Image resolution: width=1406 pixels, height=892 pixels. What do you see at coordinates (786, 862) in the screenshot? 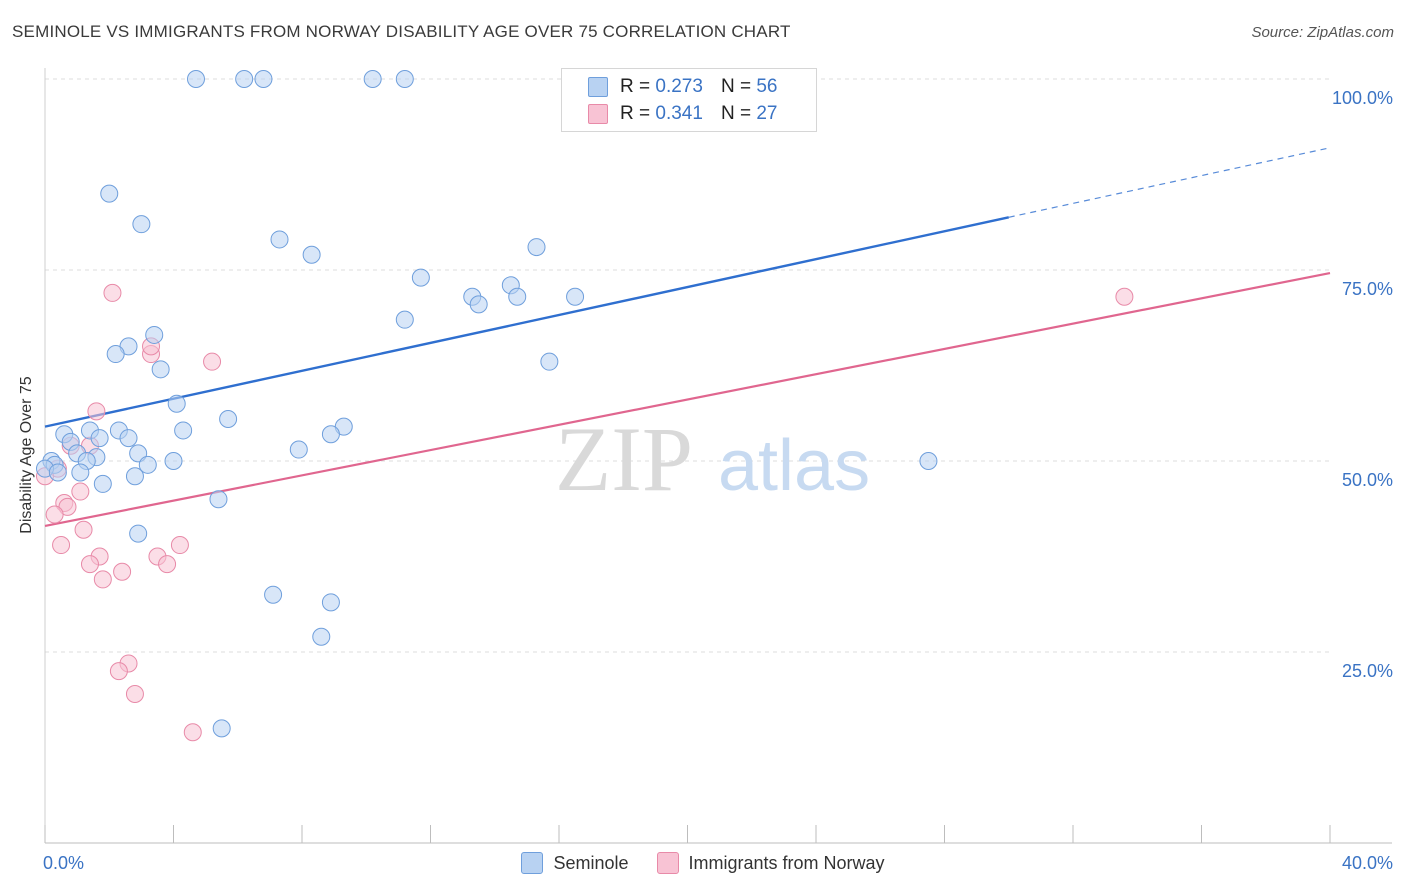
I see `legend-label: Immigrants from Norway` at bounding box center [786, 862].